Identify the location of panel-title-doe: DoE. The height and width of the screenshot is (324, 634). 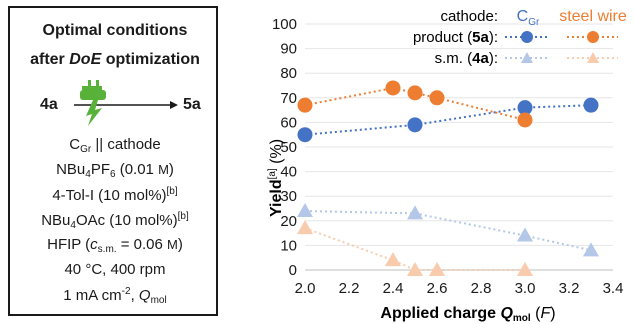
(85, 59).